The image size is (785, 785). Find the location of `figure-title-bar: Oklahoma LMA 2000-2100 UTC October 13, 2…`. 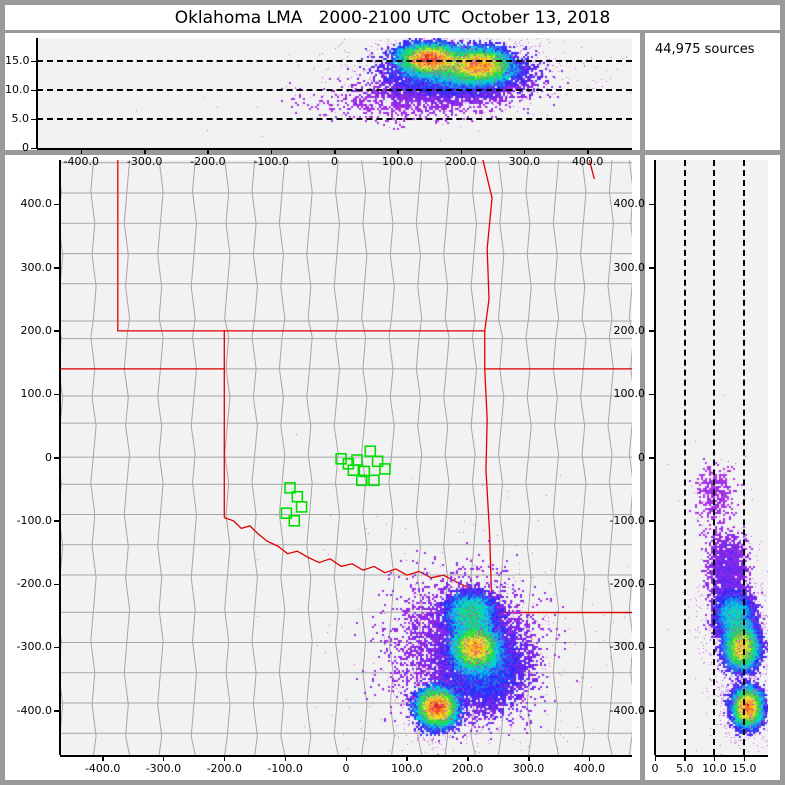

figure-title-bar: Oklahoma LMA 2000-2100 UTC October 13, 2… is located at coordinates (392, 17).